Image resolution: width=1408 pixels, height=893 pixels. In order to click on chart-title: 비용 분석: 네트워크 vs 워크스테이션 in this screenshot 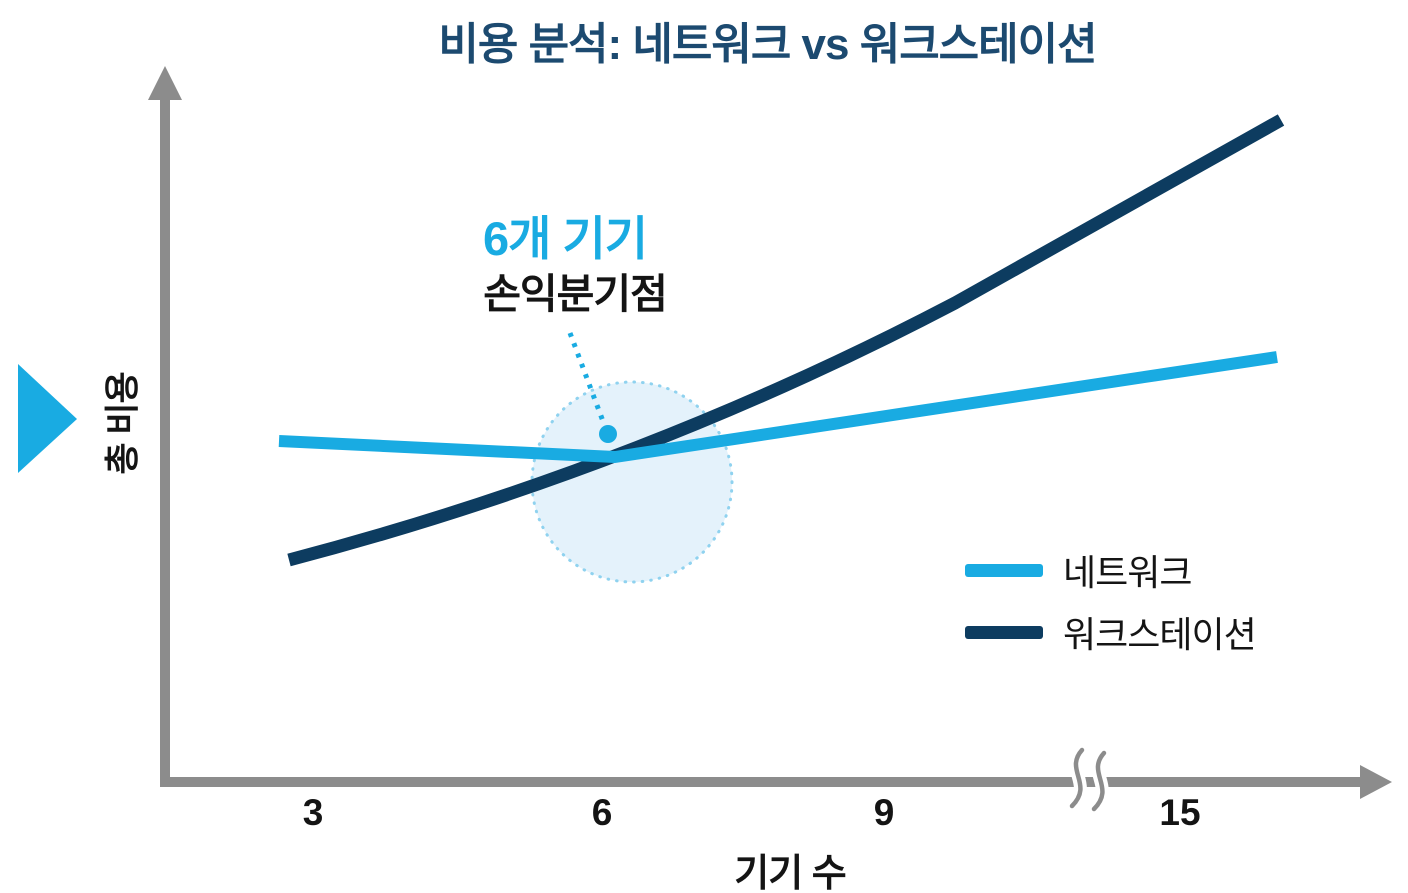, I will do `click(767, 44)`.